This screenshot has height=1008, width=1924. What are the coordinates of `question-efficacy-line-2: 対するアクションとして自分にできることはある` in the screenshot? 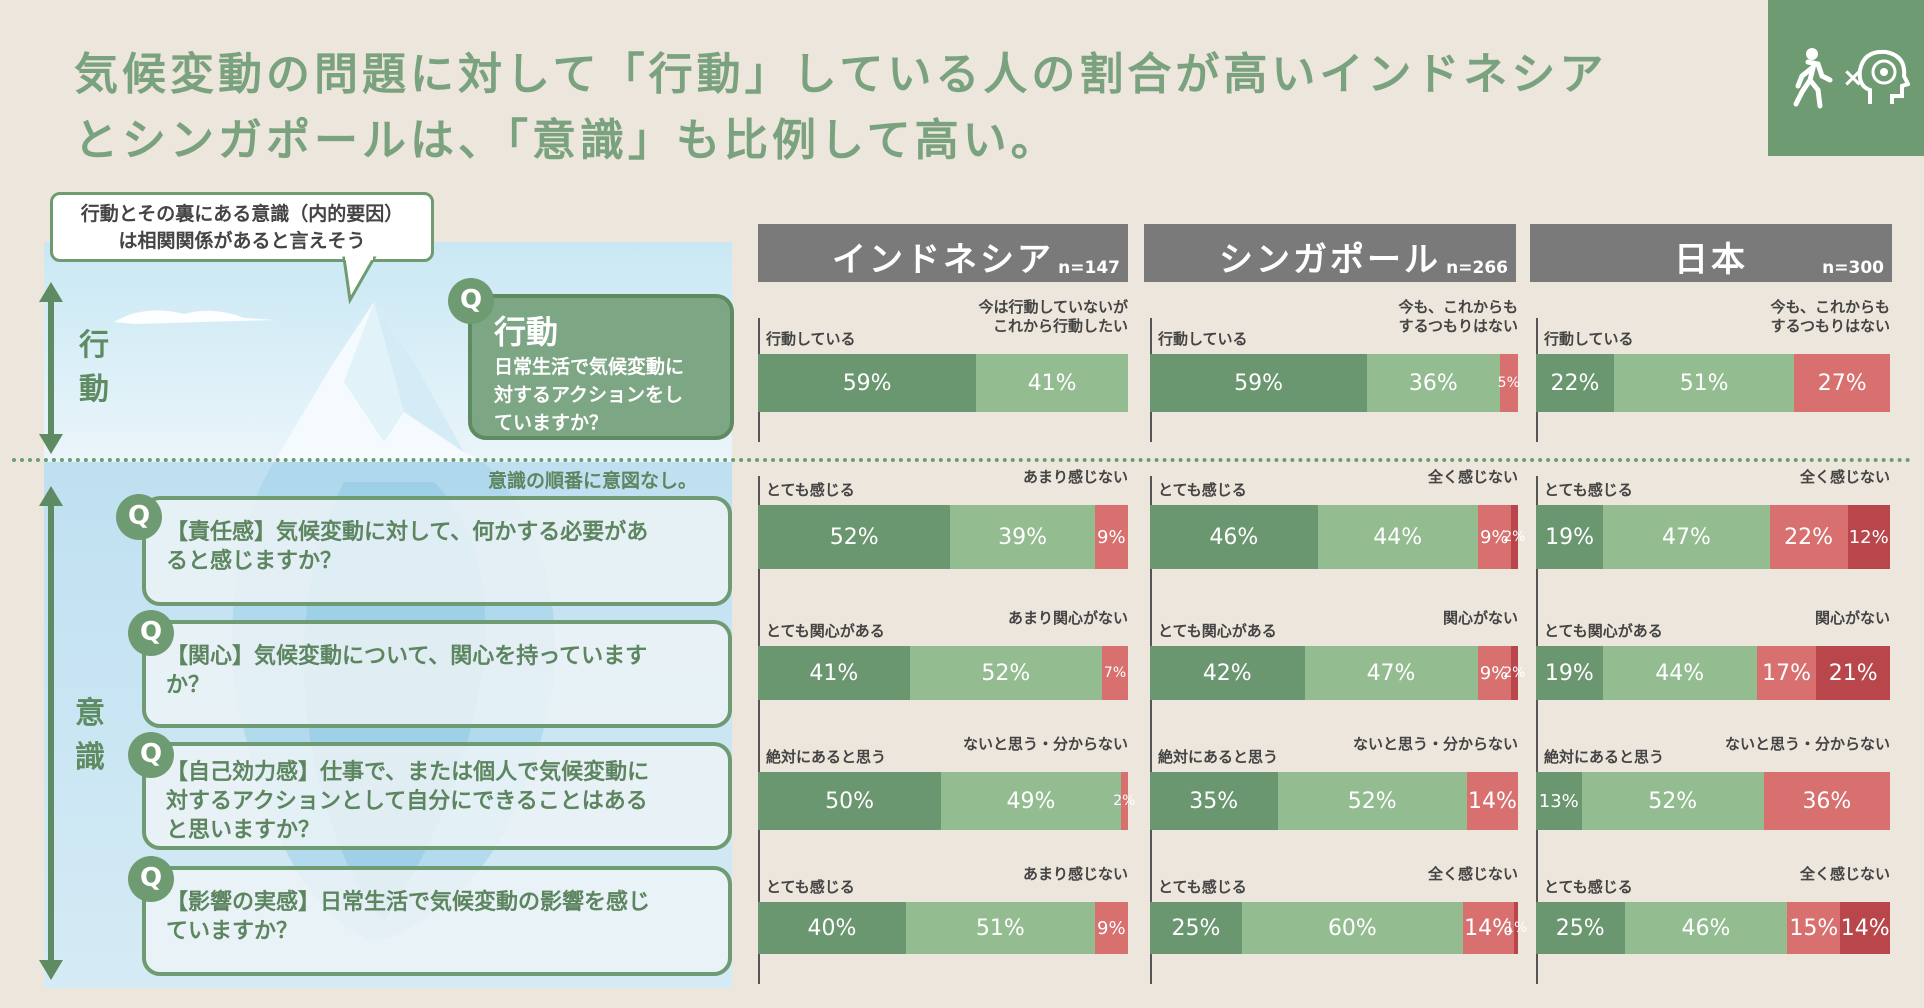 It's located at (407, 801).